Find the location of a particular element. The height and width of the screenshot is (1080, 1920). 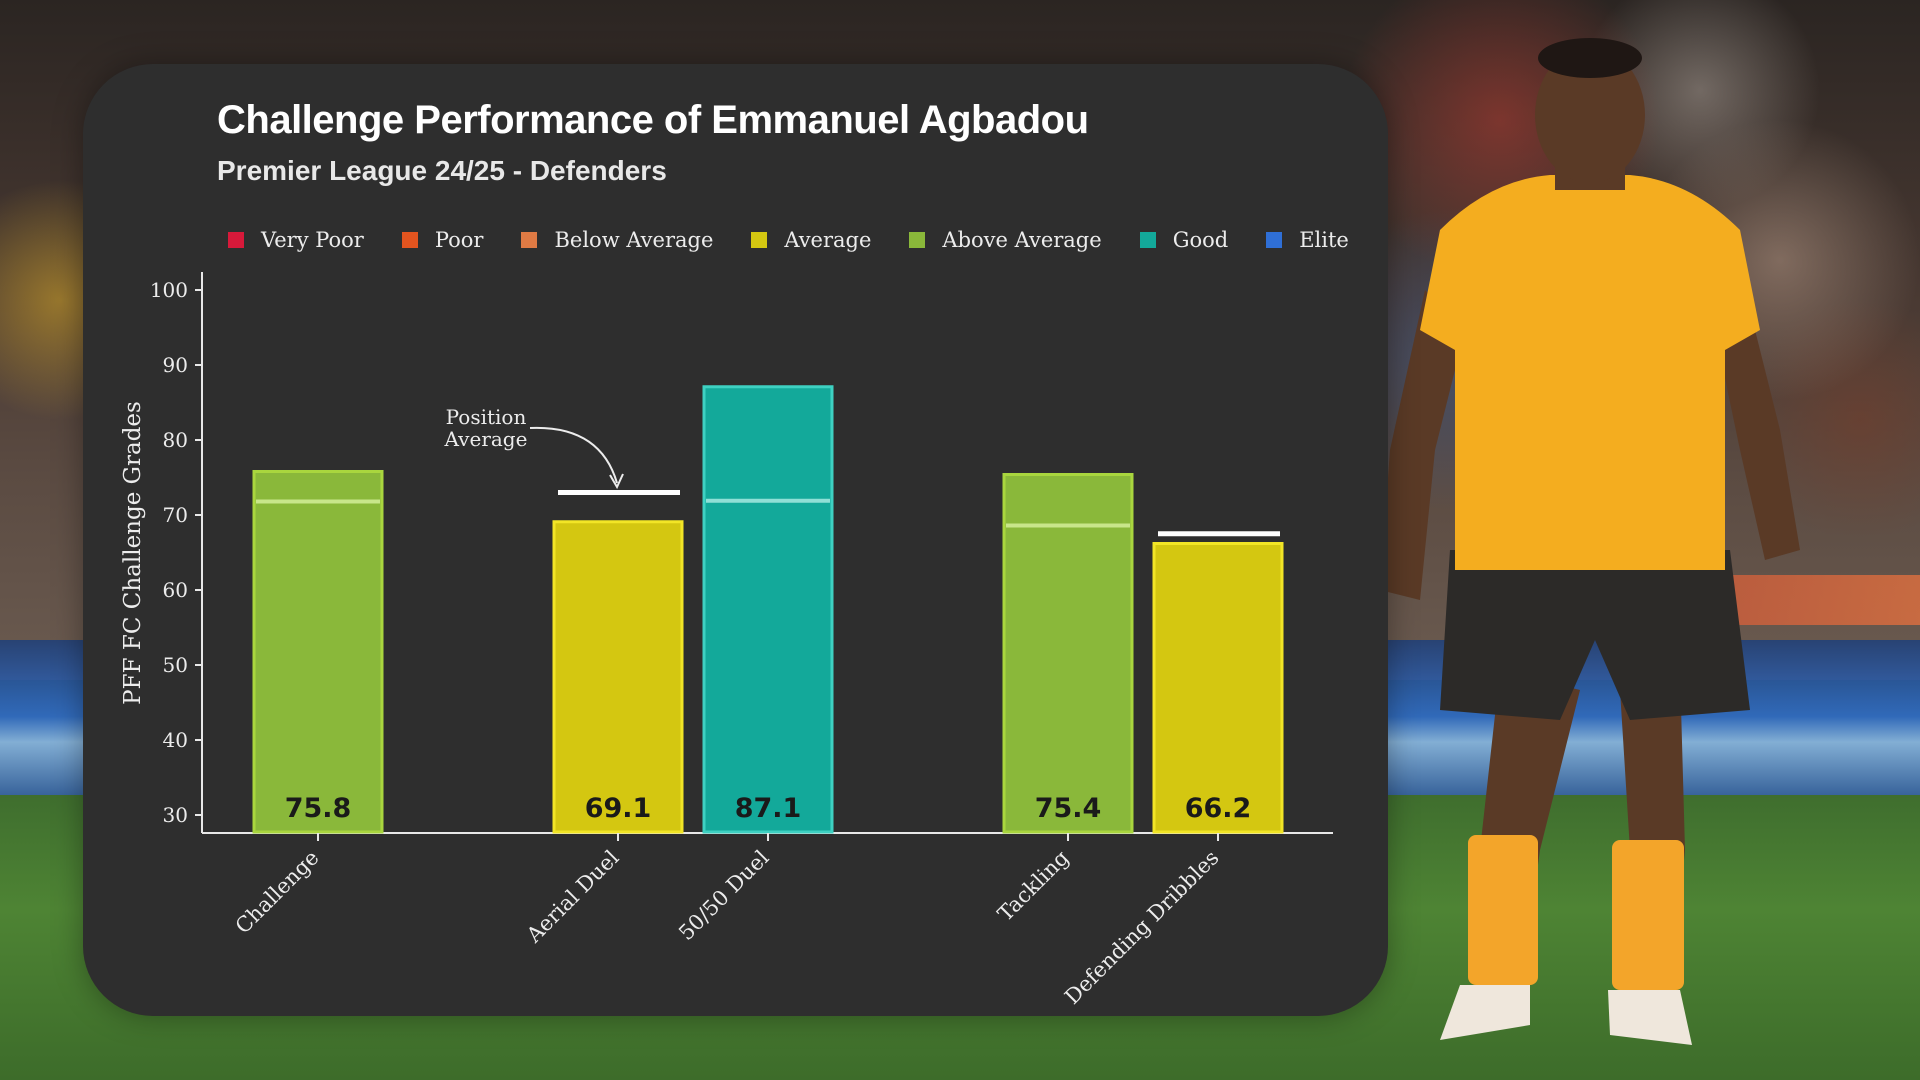

legend-label: Average is located at coordinates (828, 240).